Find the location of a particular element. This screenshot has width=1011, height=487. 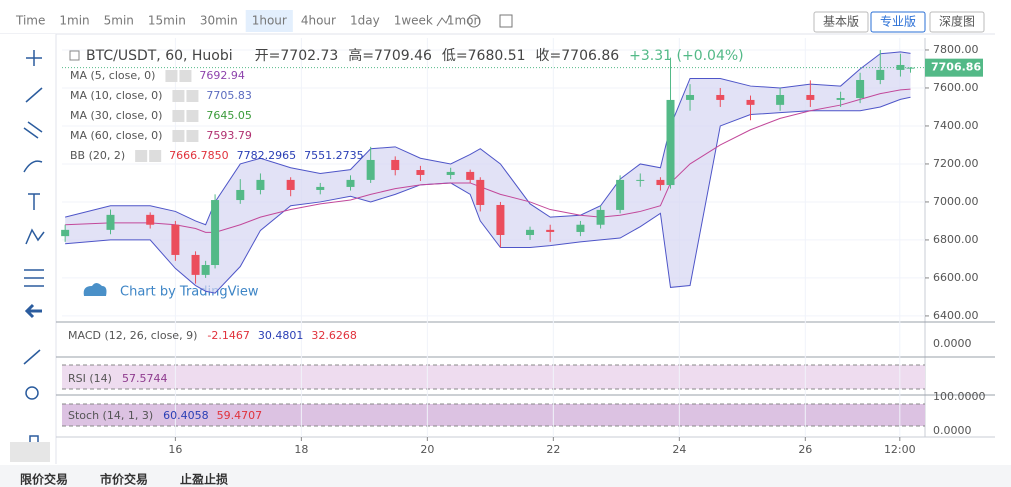

footer-bar is located at coordinates (505, 476).